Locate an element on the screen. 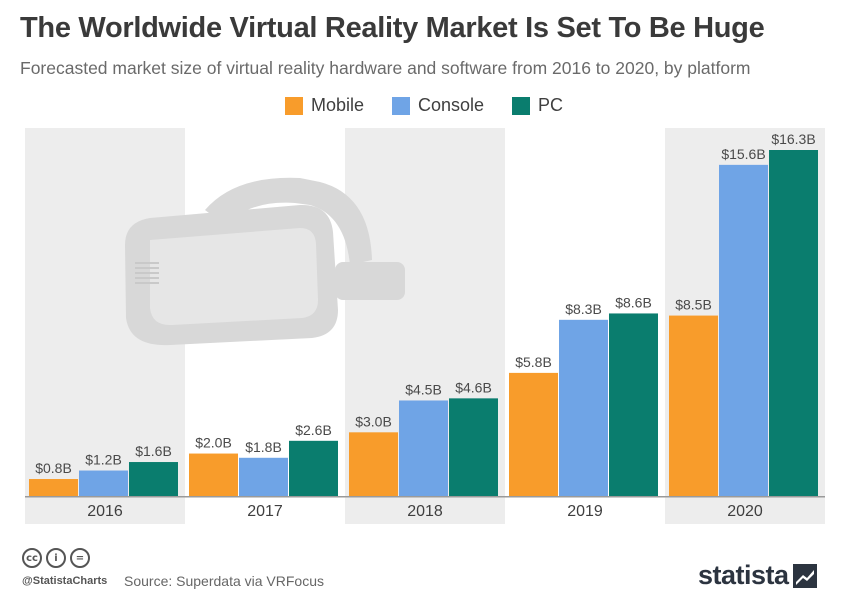  legend-item-console: Console is located at coordinates (438, 105).